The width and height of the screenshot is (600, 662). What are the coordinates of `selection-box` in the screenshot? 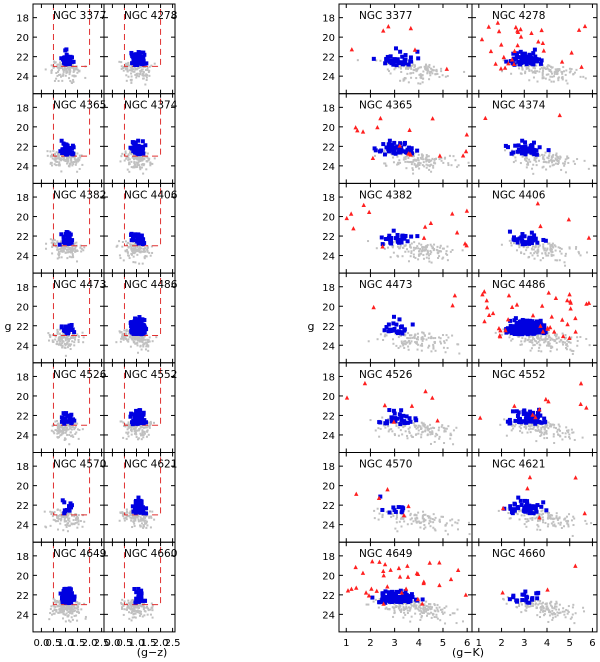 It's located at (71, 35).